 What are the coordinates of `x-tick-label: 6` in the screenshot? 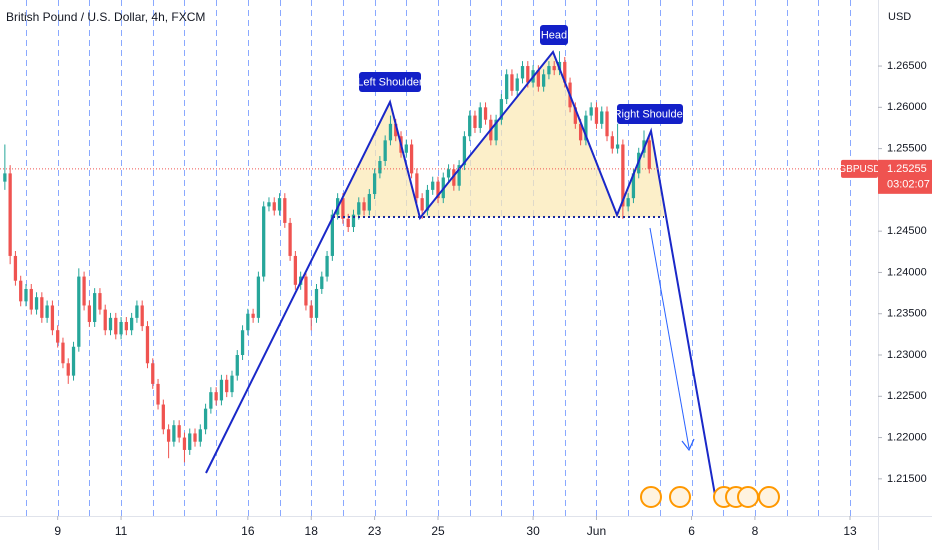 It's located at (691, 531).